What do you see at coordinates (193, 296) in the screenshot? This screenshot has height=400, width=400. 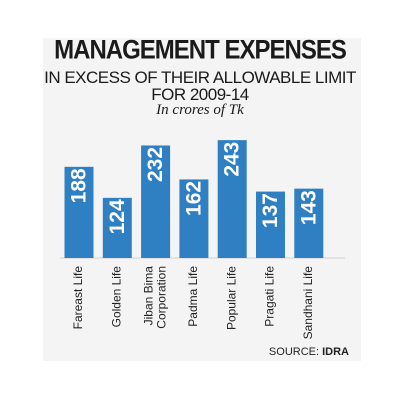 I see `category-label: Padma Life` at bounding box center [193, 296].